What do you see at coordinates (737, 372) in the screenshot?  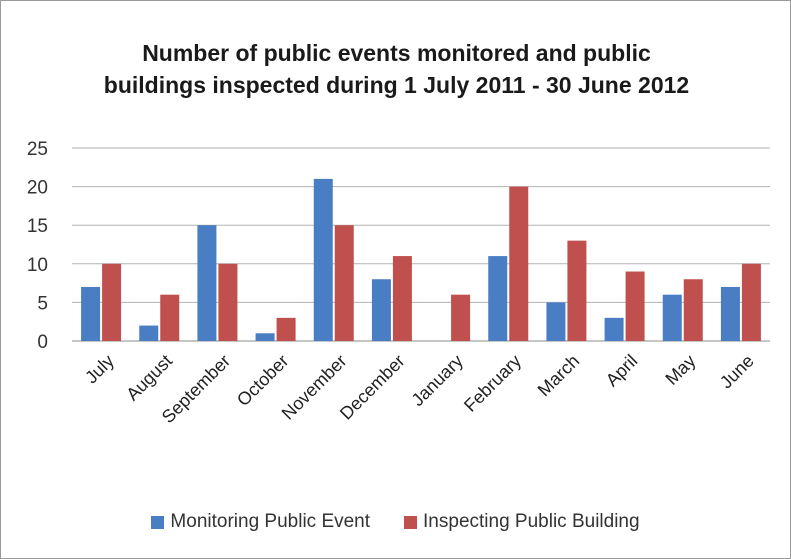 I see `x-tick-label-june: June` at bounding box center [737, 372].